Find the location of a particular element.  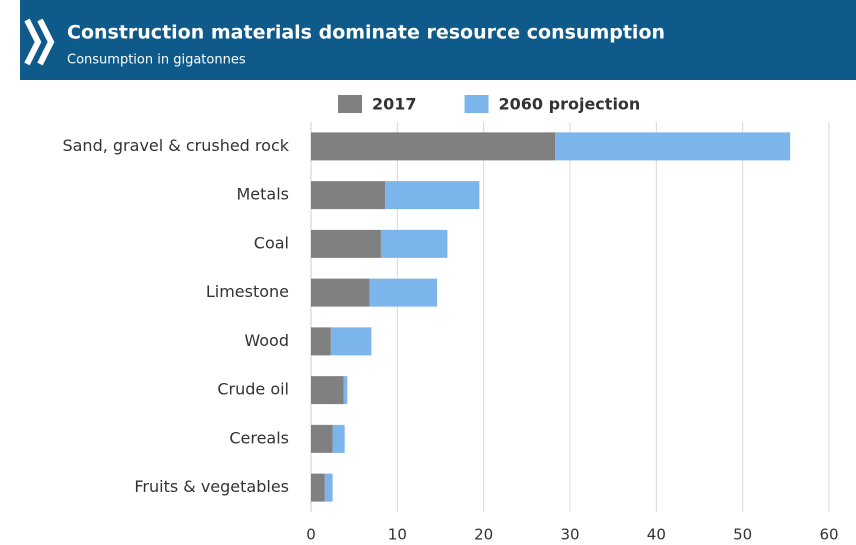

x-tick-label: 30 is located at coordinates (569, 535).